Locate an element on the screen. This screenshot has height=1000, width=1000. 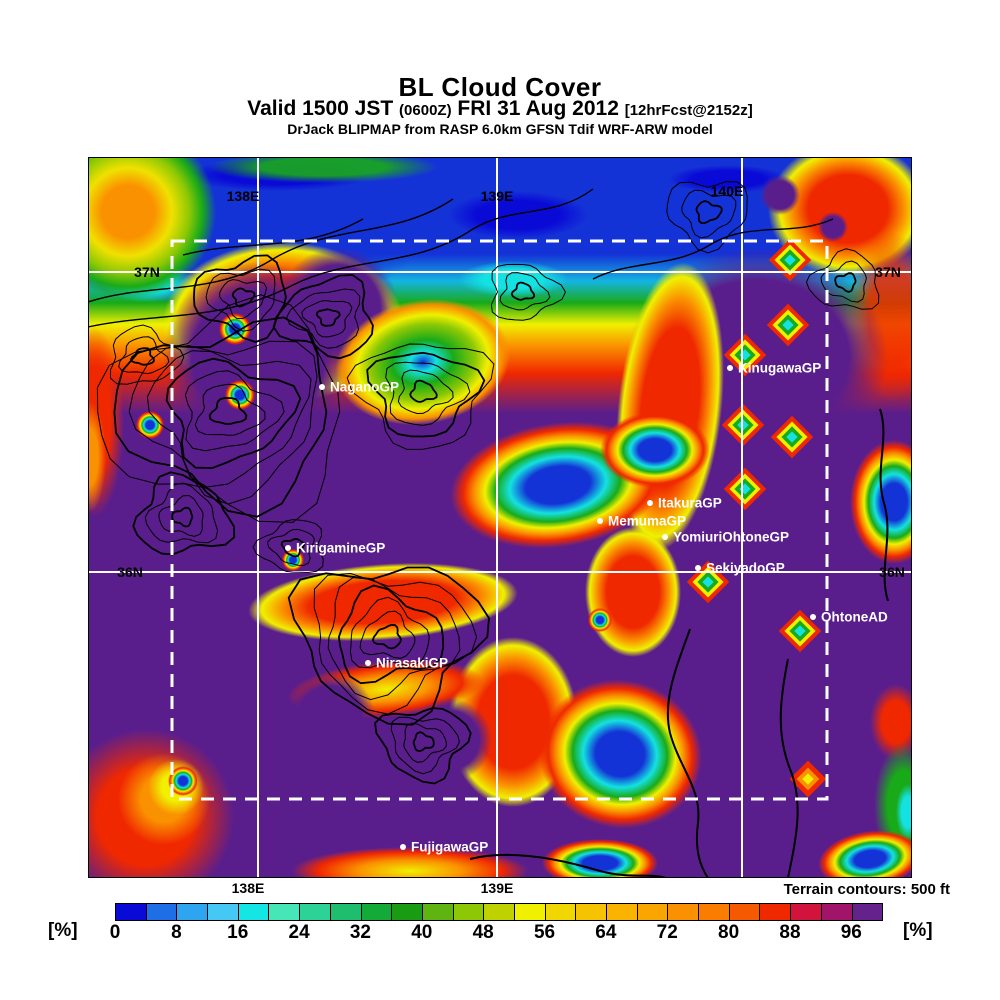
colorbar is located at coordinates (499, 912).